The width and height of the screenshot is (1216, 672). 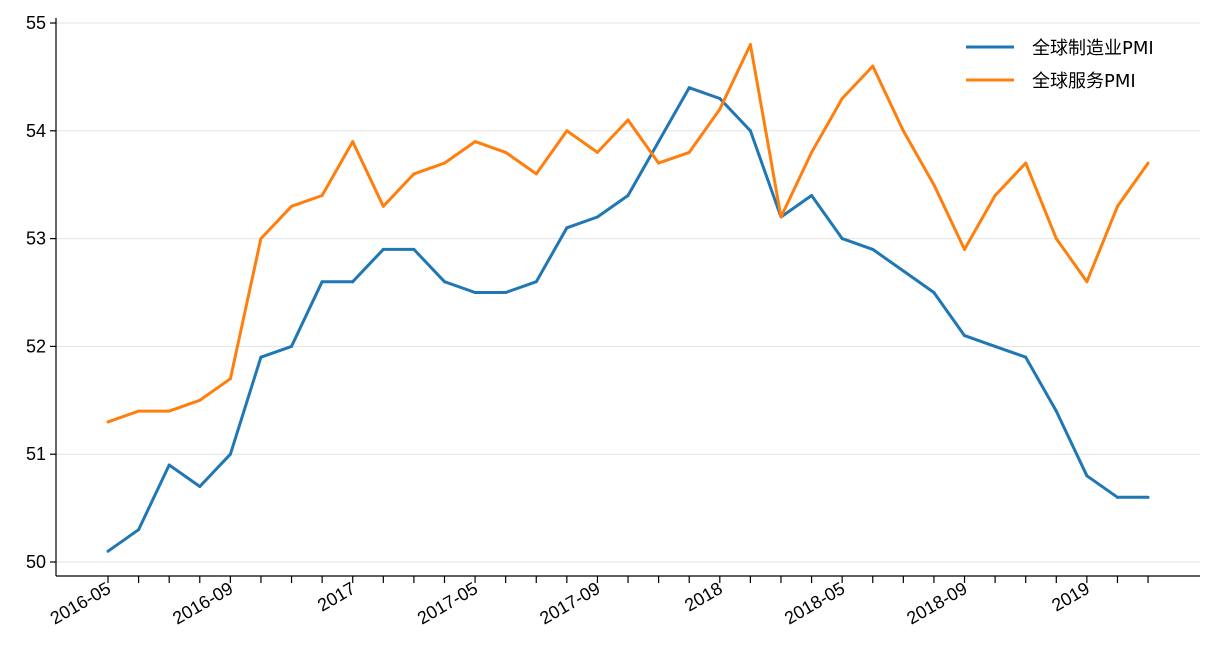 I want to click on x-tick-label-5: 2018, so click(x=703, y=596).